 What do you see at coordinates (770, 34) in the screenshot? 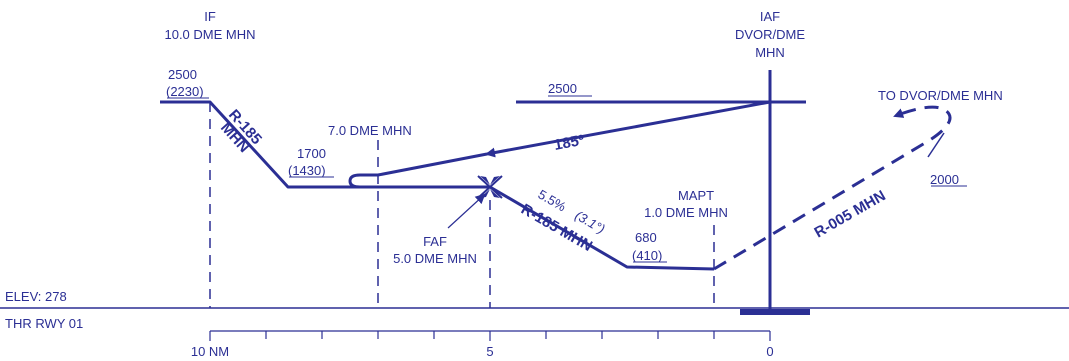
I see `iaf-facility-1: DVOR/DME` at bounding box center [770, 34].